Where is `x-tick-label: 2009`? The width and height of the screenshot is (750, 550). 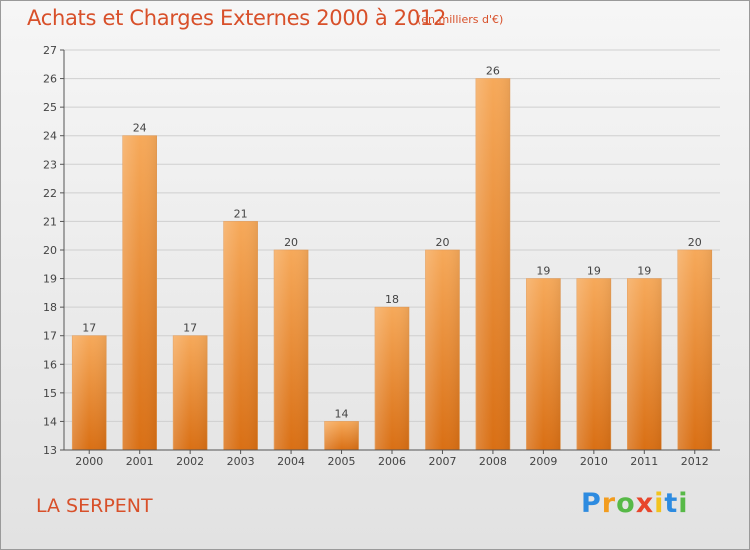
x-tick-label: 2009 is located at coordinates (543, 461).